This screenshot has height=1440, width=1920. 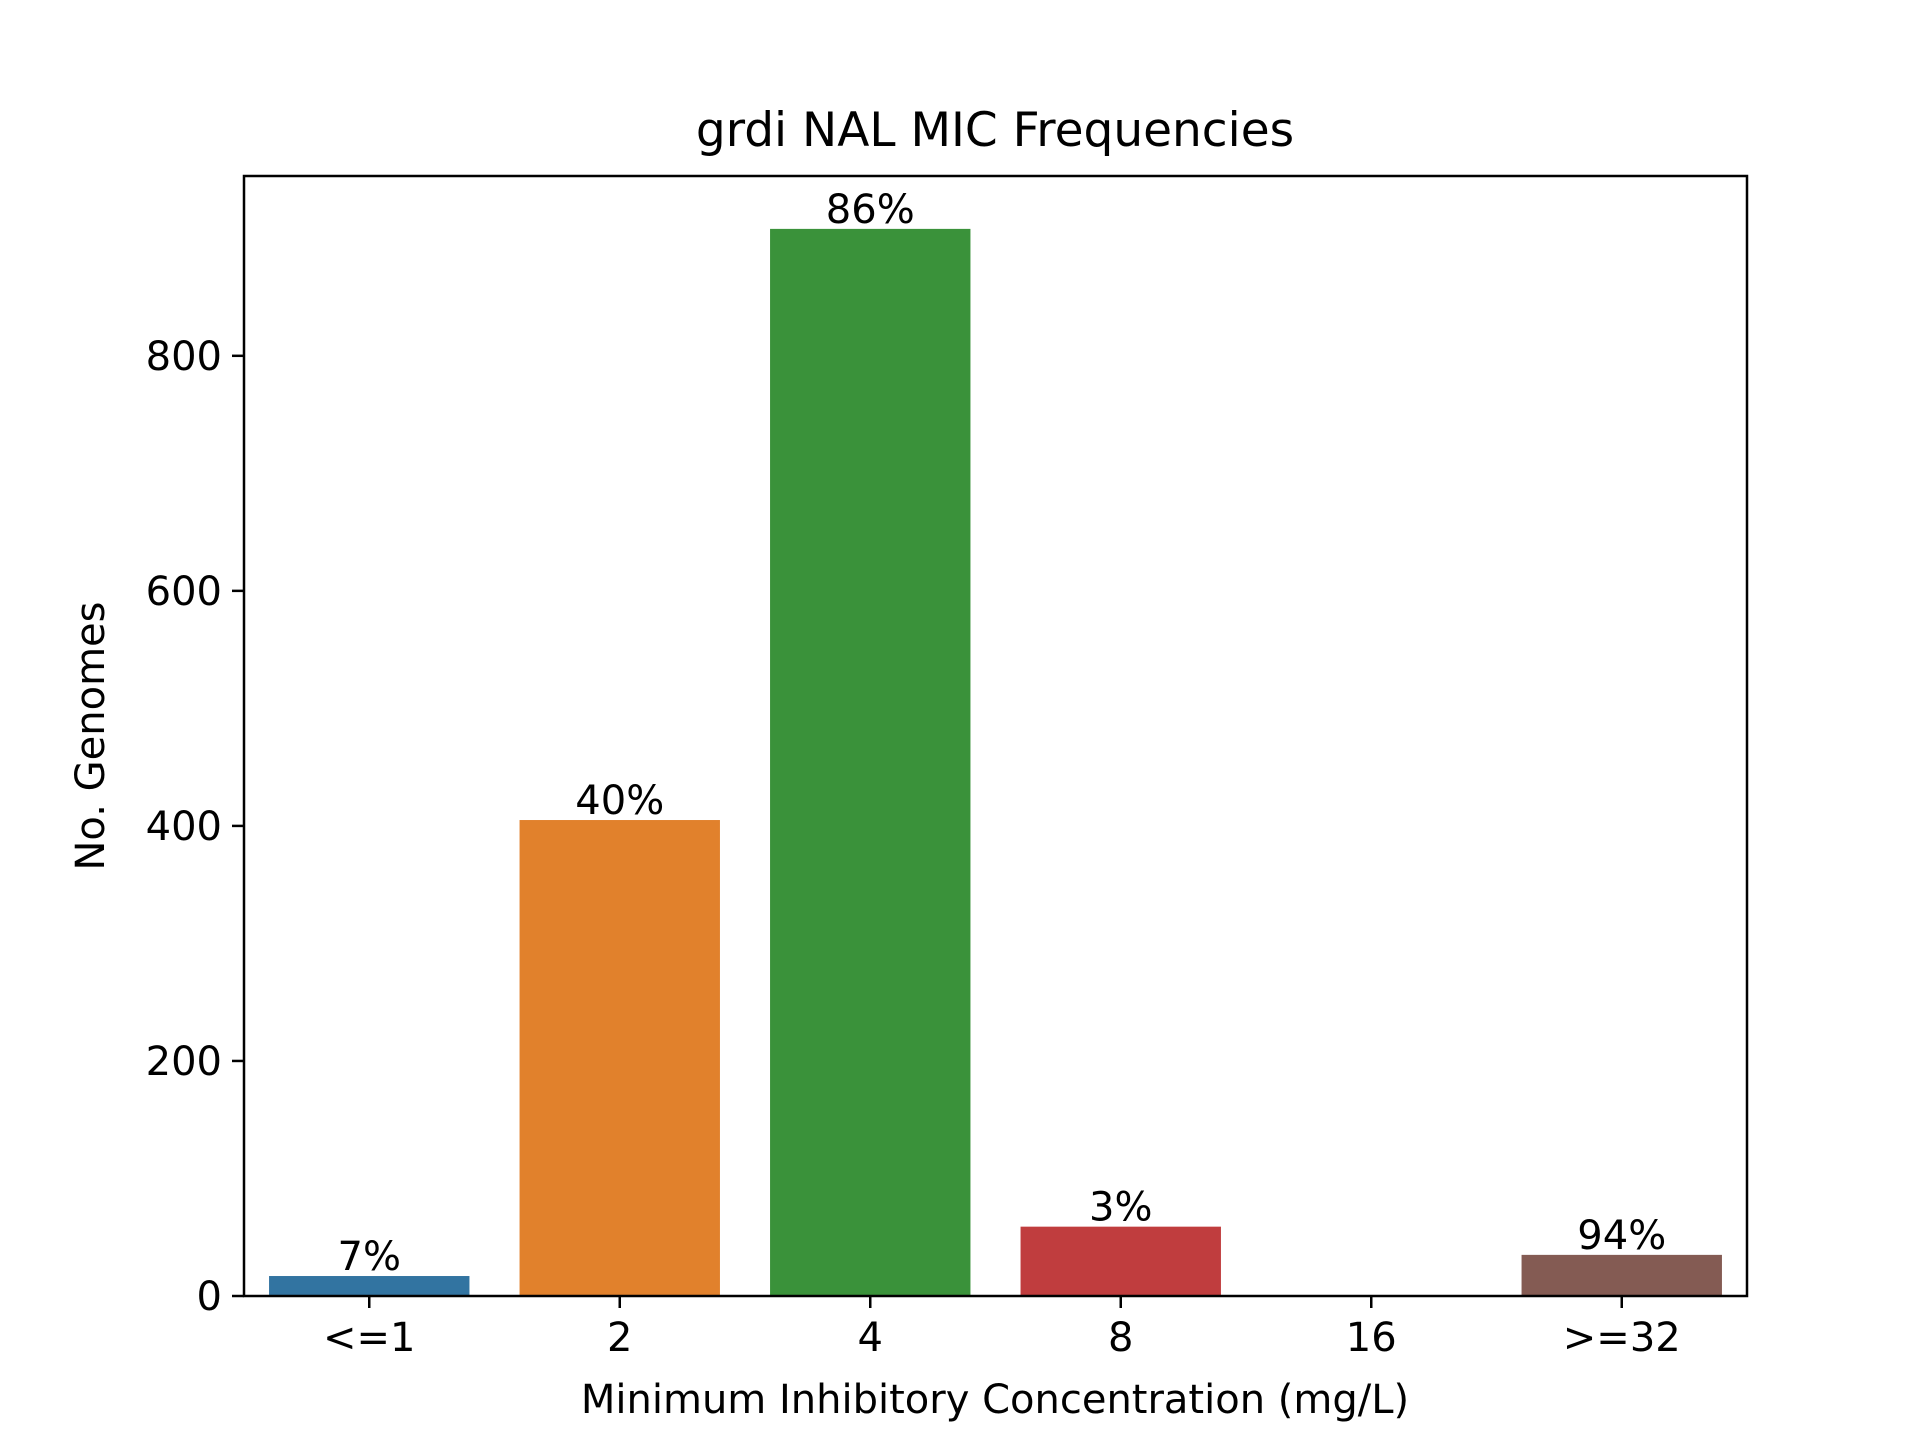 I want to click on data-label-0: 7%, so click(x=369, y=1257).